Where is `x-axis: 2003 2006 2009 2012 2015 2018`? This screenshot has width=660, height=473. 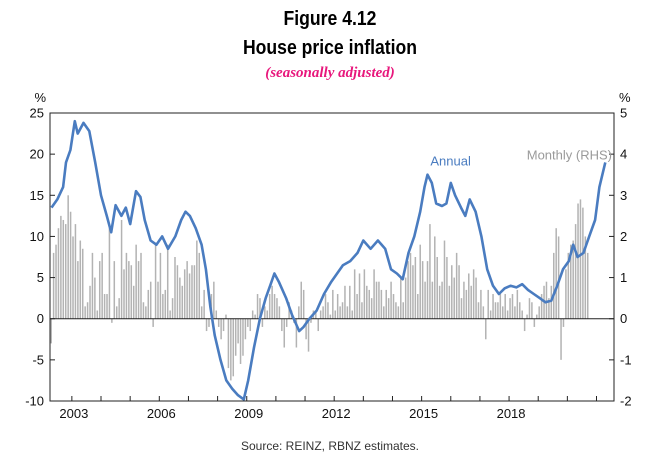
x-axis: 2003 2006 2009 2012 2015 2018 is located at coordinates (328, 408).